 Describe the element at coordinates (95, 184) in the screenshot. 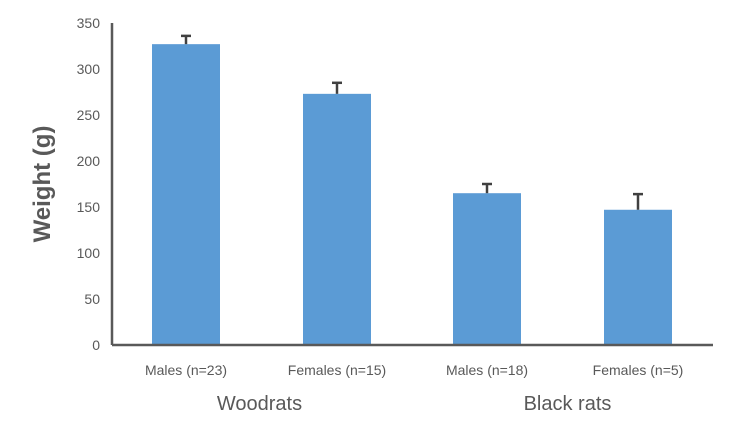

I see `y-axis: 0 50 100 150 200 250 300 350` at that location.